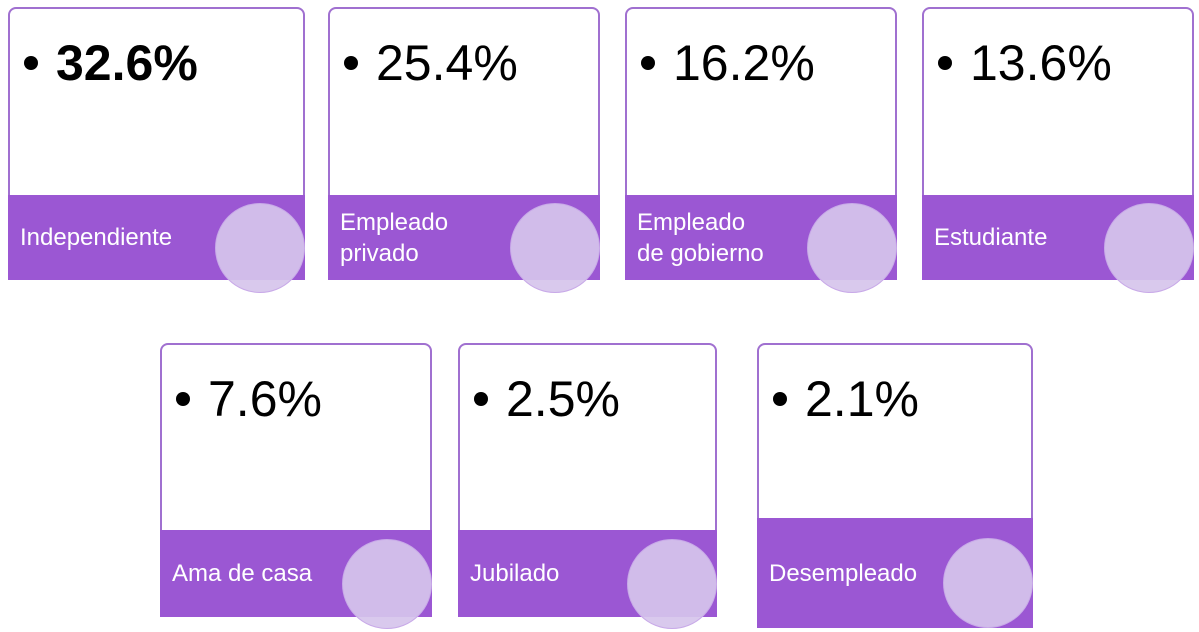 The height and width of the screenshot is (632, 1199). Describe the element at coordinates (862, 399) in the screenshot. I see `value-text: 2.1%` at that location.